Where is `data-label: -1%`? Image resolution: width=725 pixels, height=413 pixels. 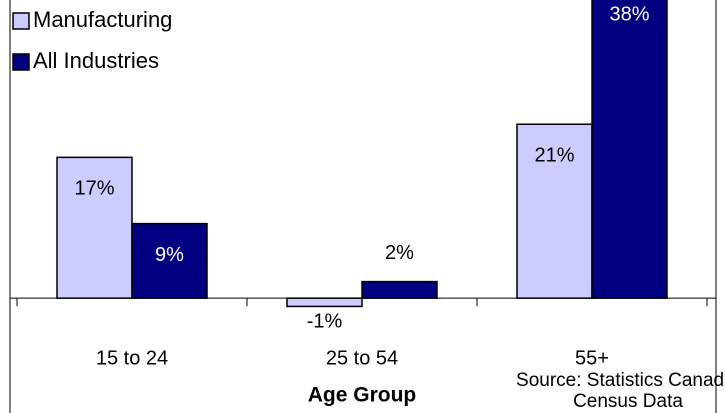 data-label: -1% is located at coordinates (325, 322).